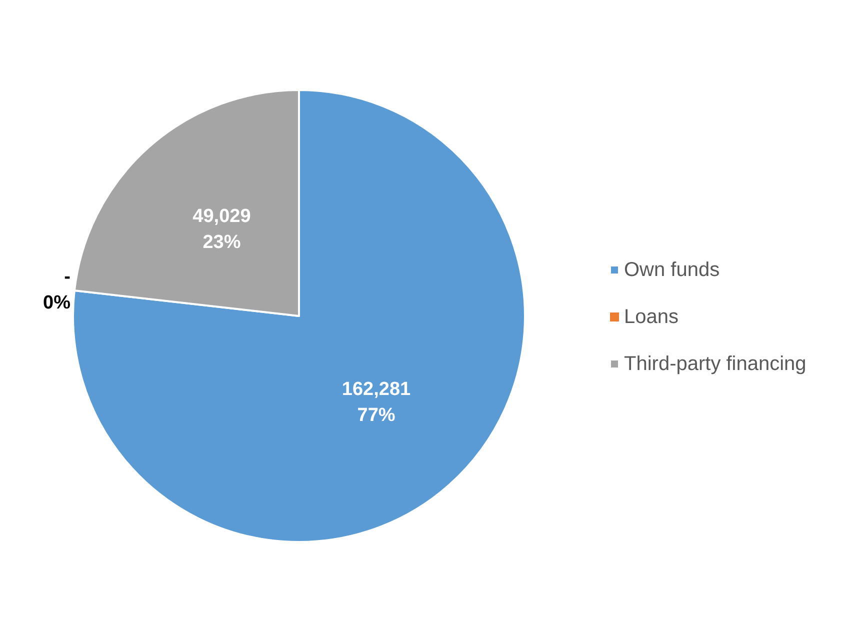  What do you see at coordinates (715, 364) in the screenshot?
I see `legend-label: Third-party financing` at bounding box center [715, 364].